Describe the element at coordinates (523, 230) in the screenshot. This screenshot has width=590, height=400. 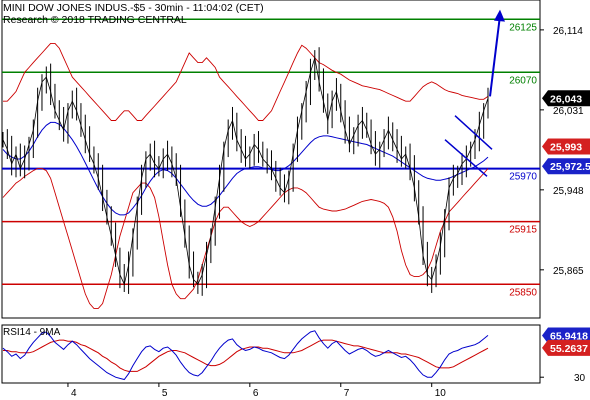
I see `level-label-25915: 25915` at that location.